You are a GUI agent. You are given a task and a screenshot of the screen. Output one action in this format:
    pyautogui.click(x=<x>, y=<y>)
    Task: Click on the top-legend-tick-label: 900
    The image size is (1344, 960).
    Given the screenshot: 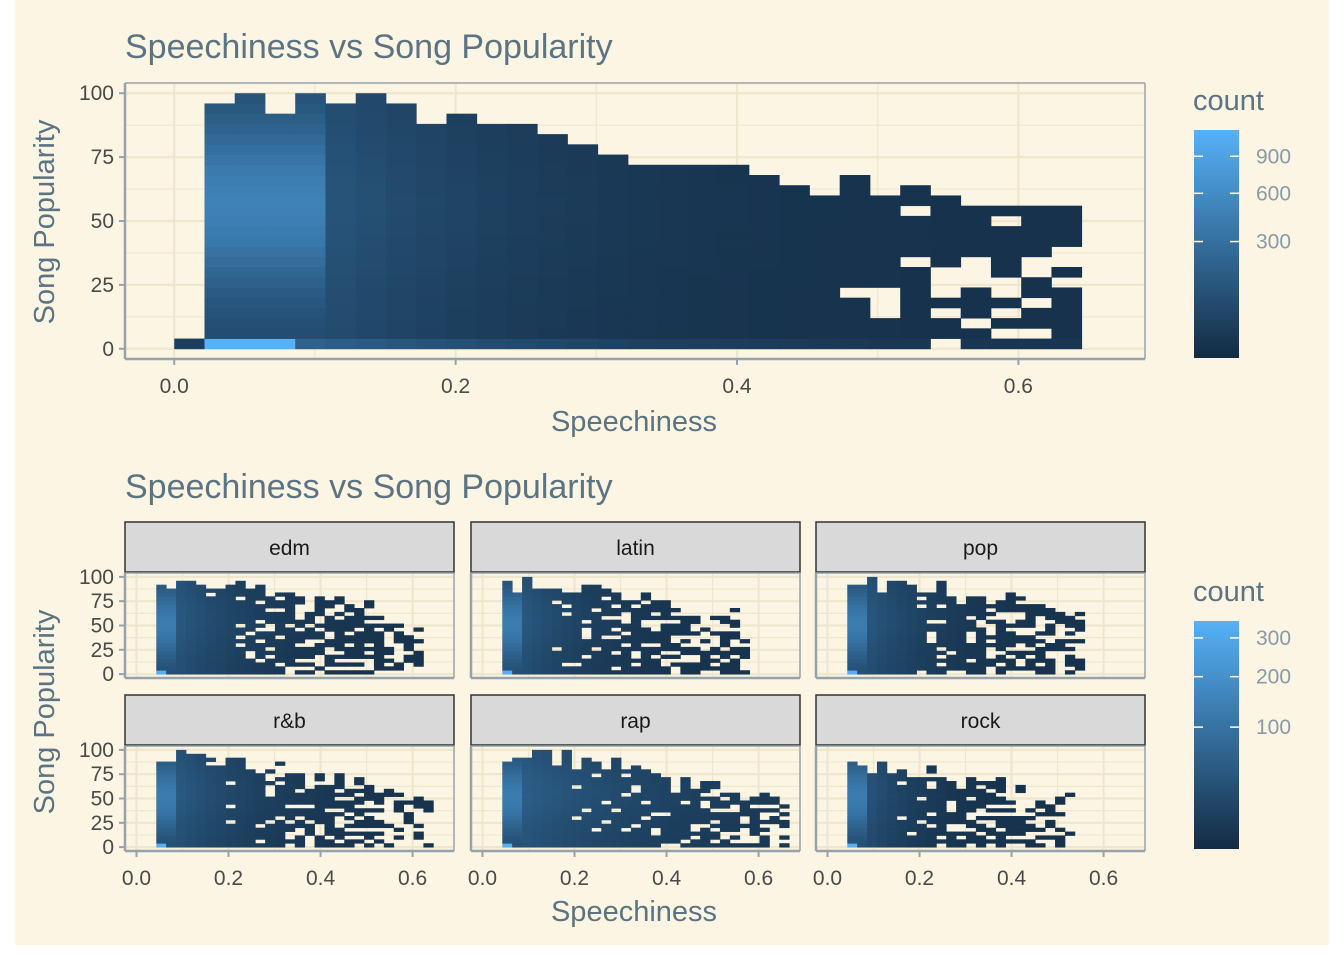 What is the action you would take?
    pyautogui.click(x=1273, y=156)
    